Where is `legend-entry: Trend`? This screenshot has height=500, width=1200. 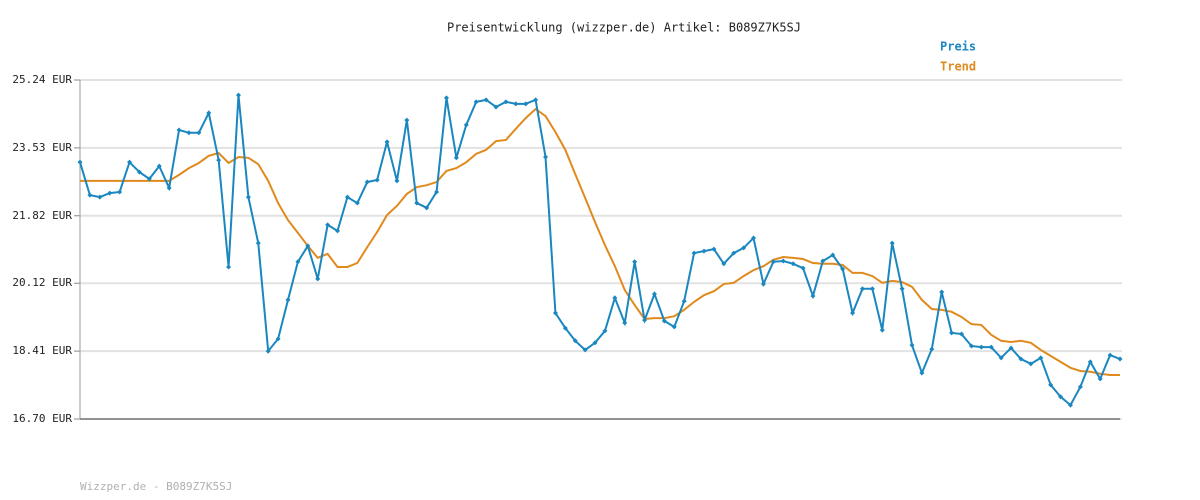 legend-entry: Trend is located at coordinates (958, 67).